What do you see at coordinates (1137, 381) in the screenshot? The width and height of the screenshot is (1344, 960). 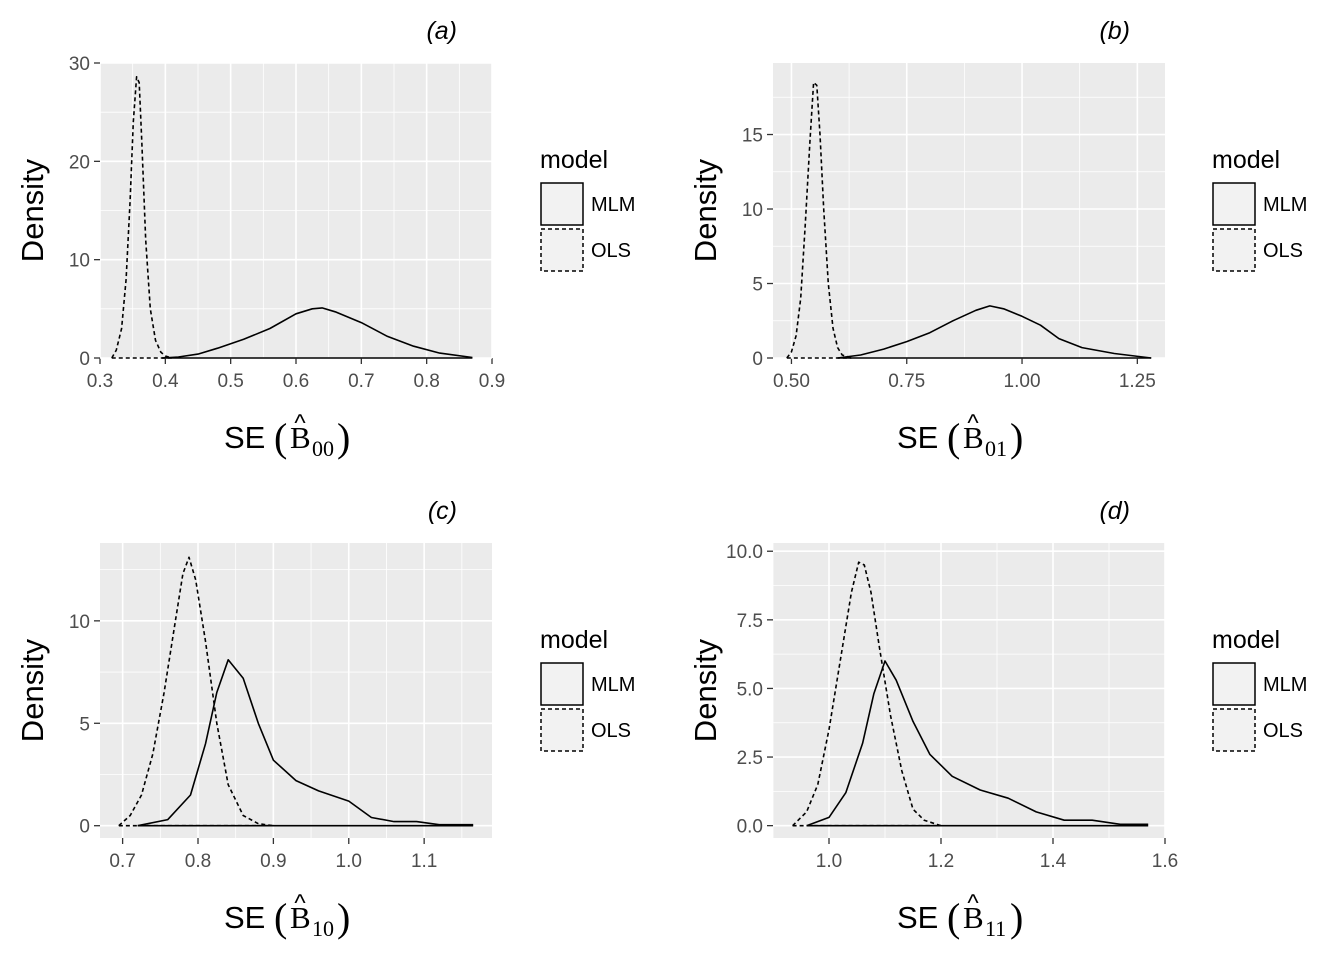 I see `x-tick-label: 1.25` at bounding box center [1137, 381].